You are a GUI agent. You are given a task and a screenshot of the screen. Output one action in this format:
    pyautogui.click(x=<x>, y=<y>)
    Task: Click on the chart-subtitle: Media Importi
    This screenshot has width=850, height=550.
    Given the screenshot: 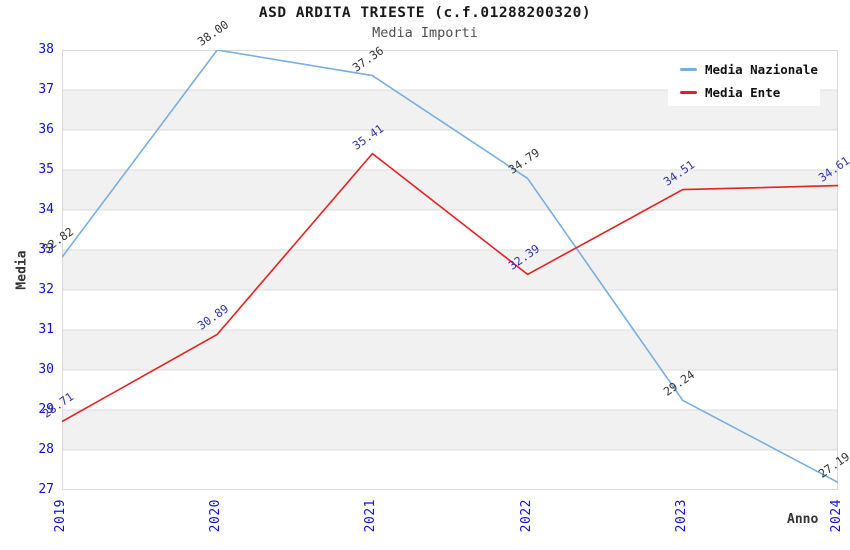 What is the action you would take?
    pyautogui.click(x=425, y=33)
    